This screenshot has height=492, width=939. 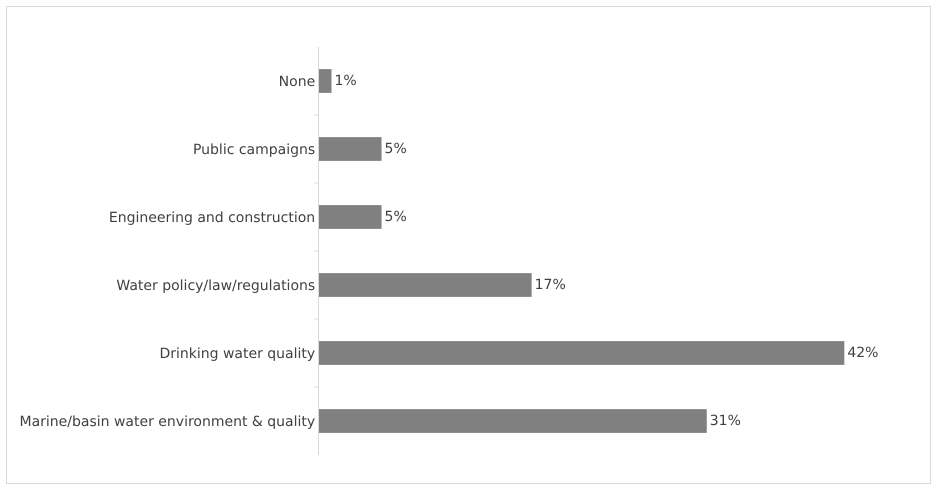 What do you see at coordinates (216, 286) in the screenshot?
I see `y-tick-label: Water policy/law/regulations` at bounding box center [216, 286].